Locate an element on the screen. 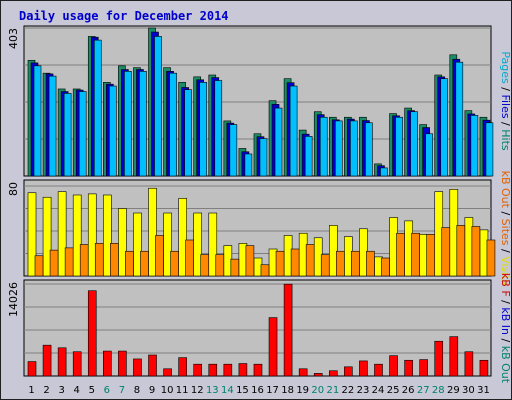  x-tick-label: 27 is located at coordinates (423, 390).